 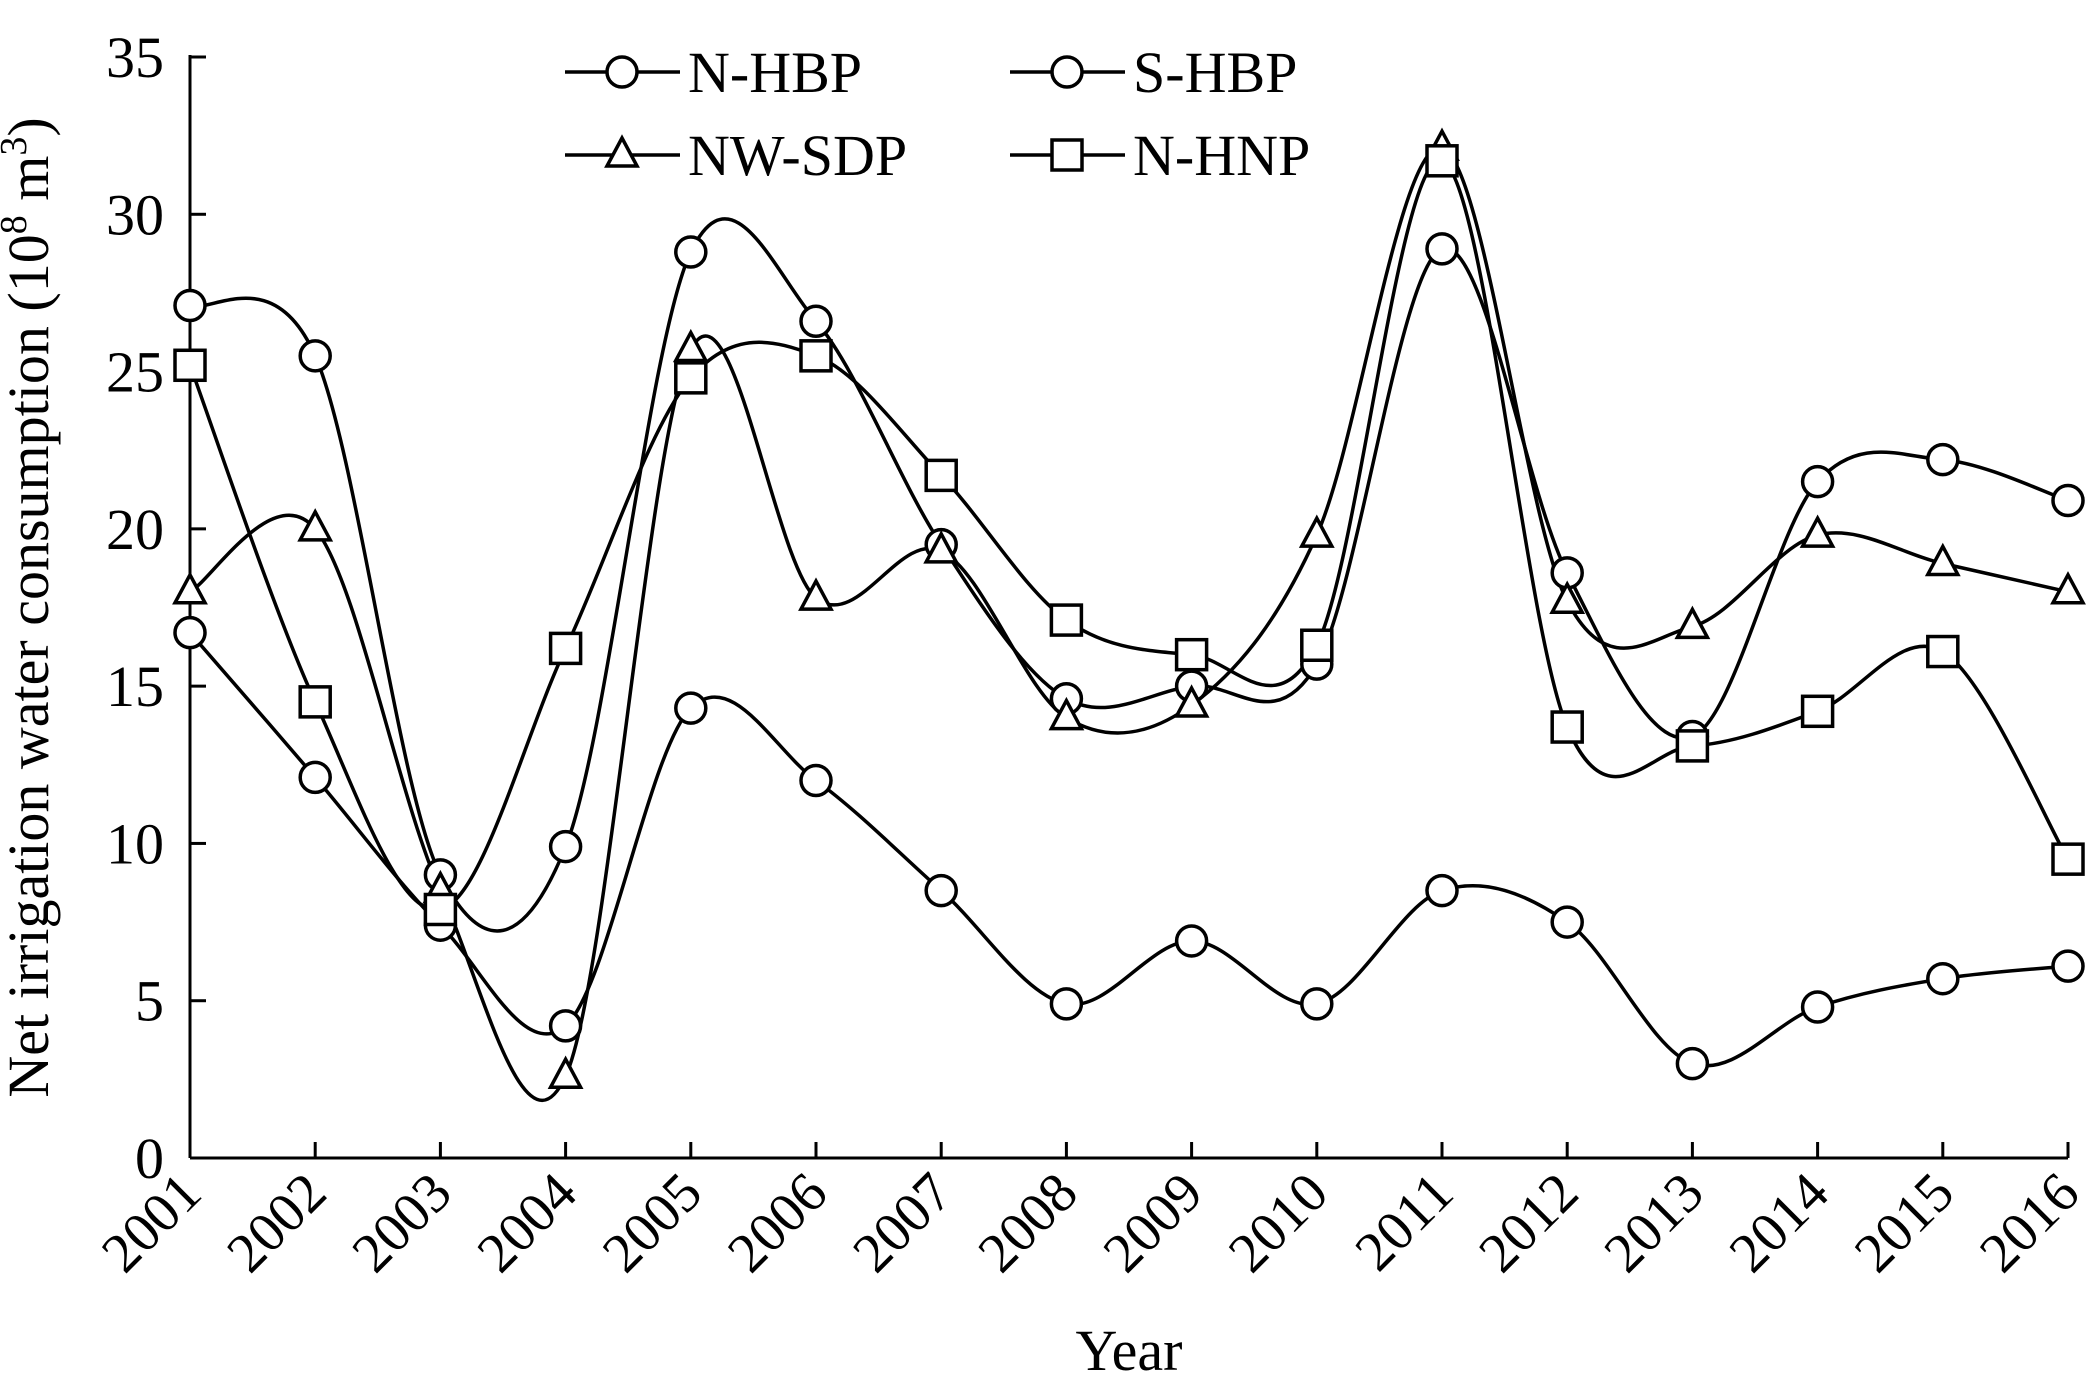 What do you see at coordinates (1904, 1222) in the screenshot?
I see `x-tick-label: 2015` at bounding box center [1904, 1222].